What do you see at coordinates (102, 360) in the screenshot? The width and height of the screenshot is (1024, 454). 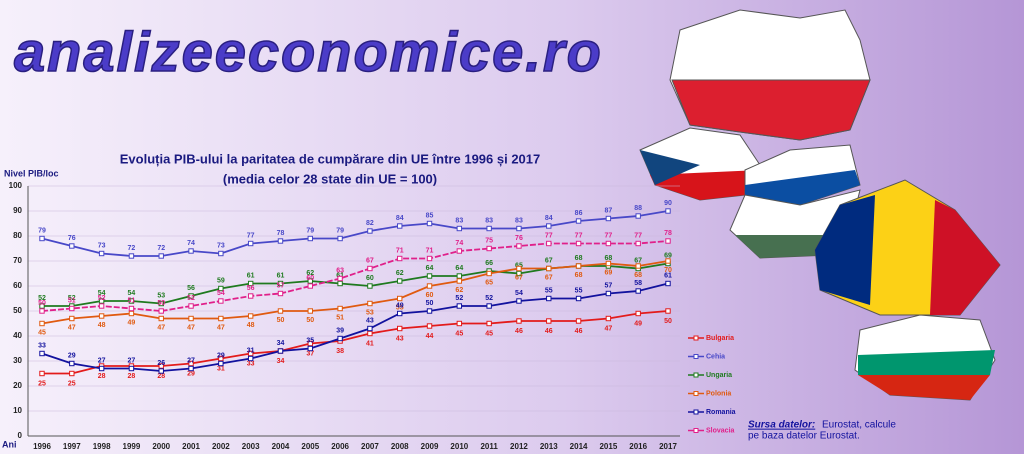 I see `value-label: 27` at bounding box center [102, 360].